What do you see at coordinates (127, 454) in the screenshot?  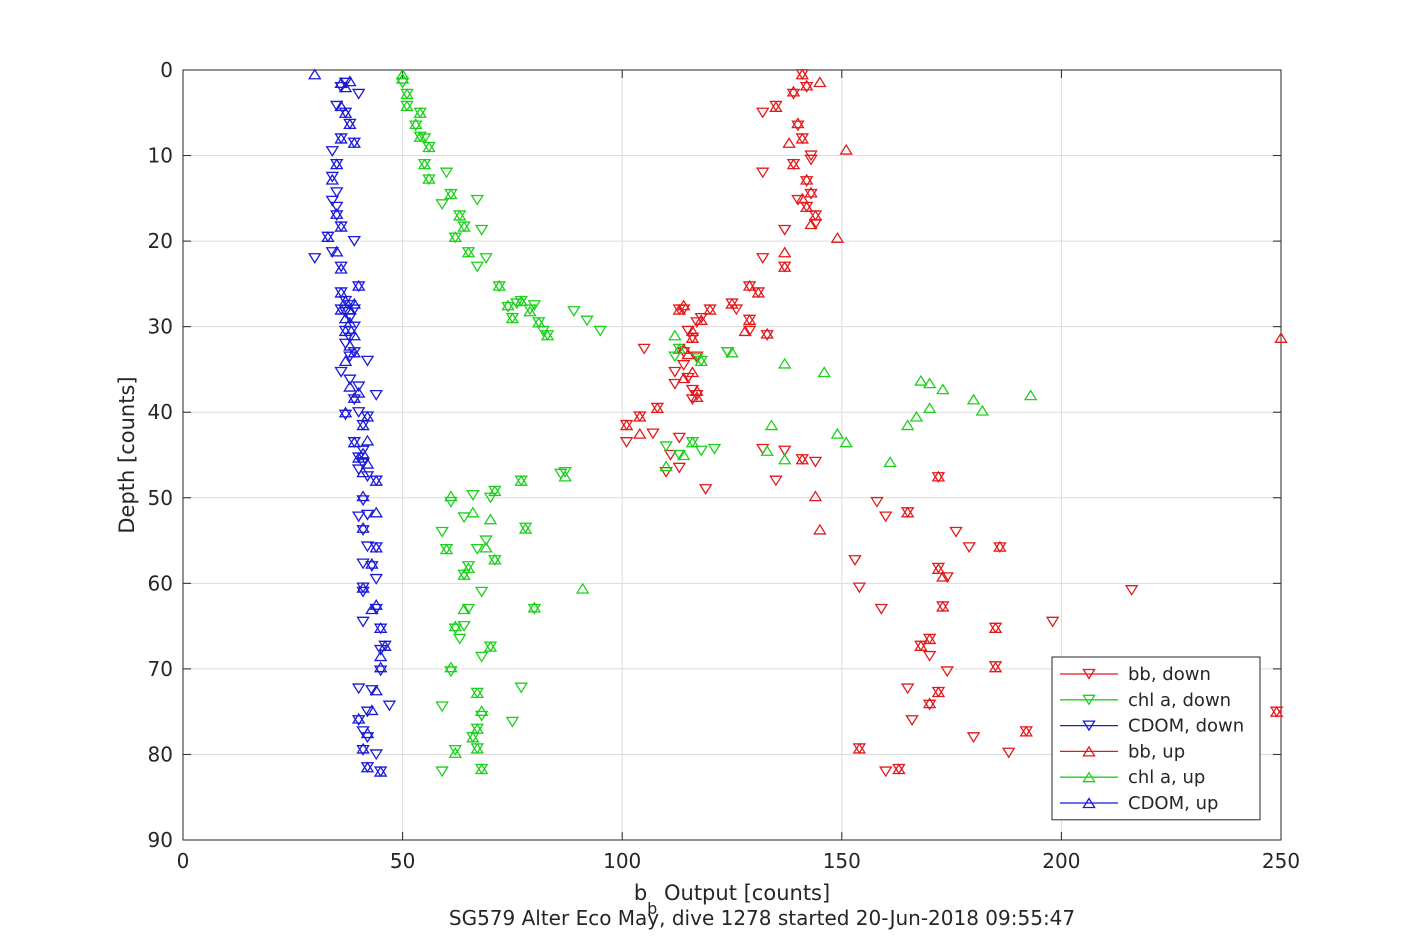 I see `y-axis-label: Depth [counts]` at bounding box center [127, 454].